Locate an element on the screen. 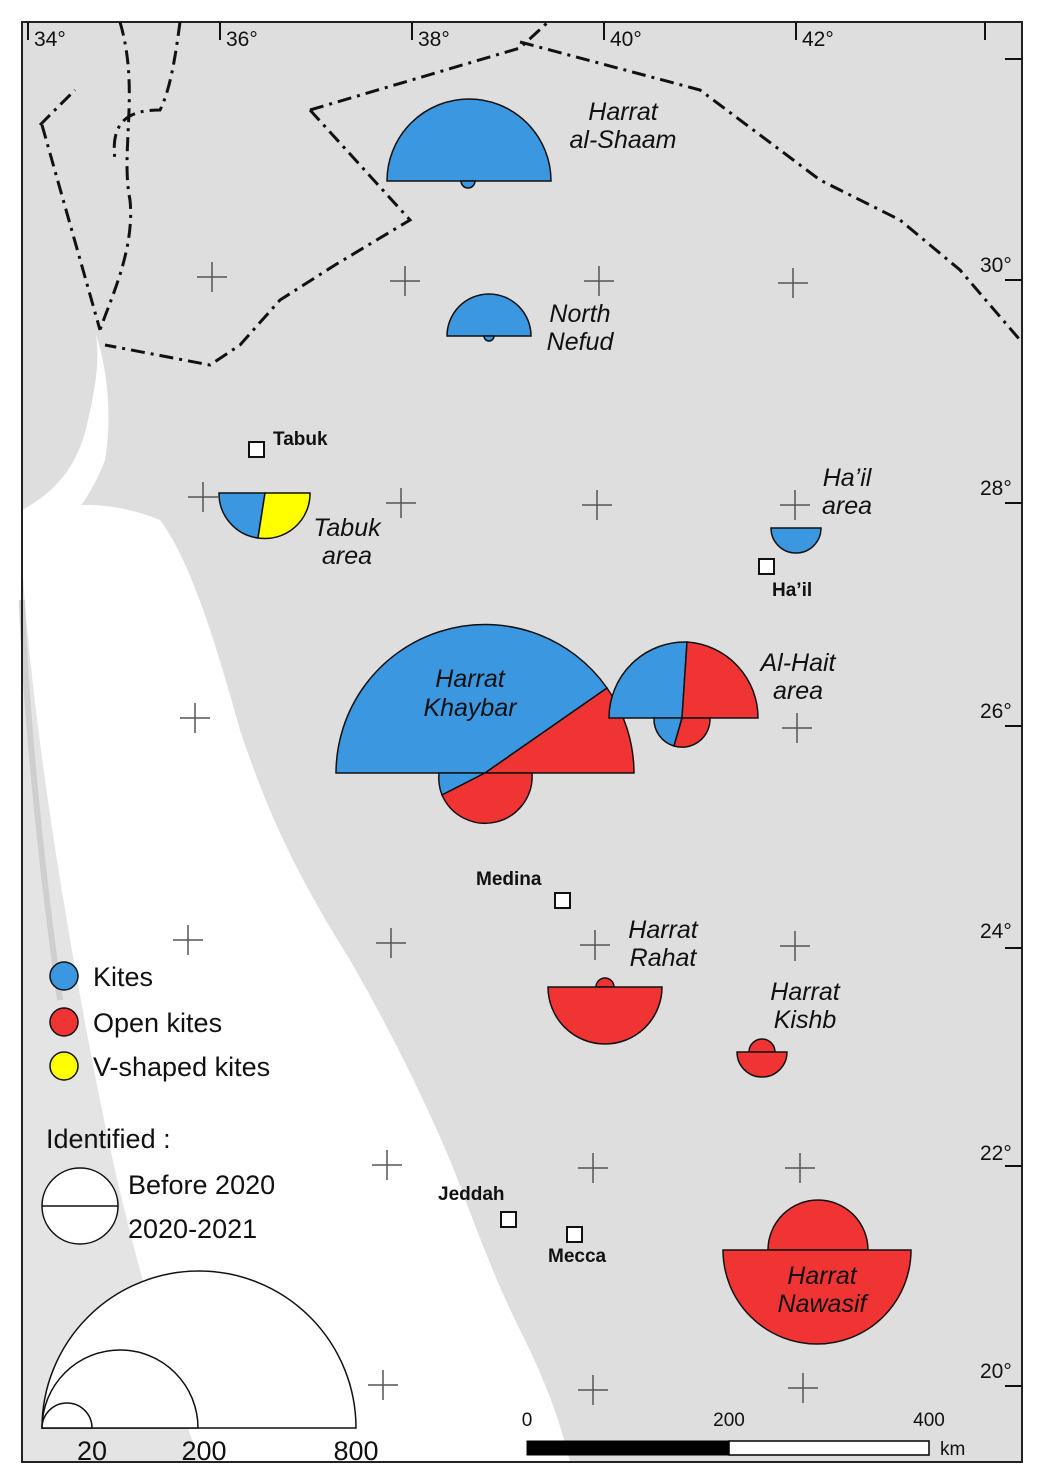 The width and height of the screenshot is (1044, 1474). city-marker-medina is located at coordinates (562, 900).